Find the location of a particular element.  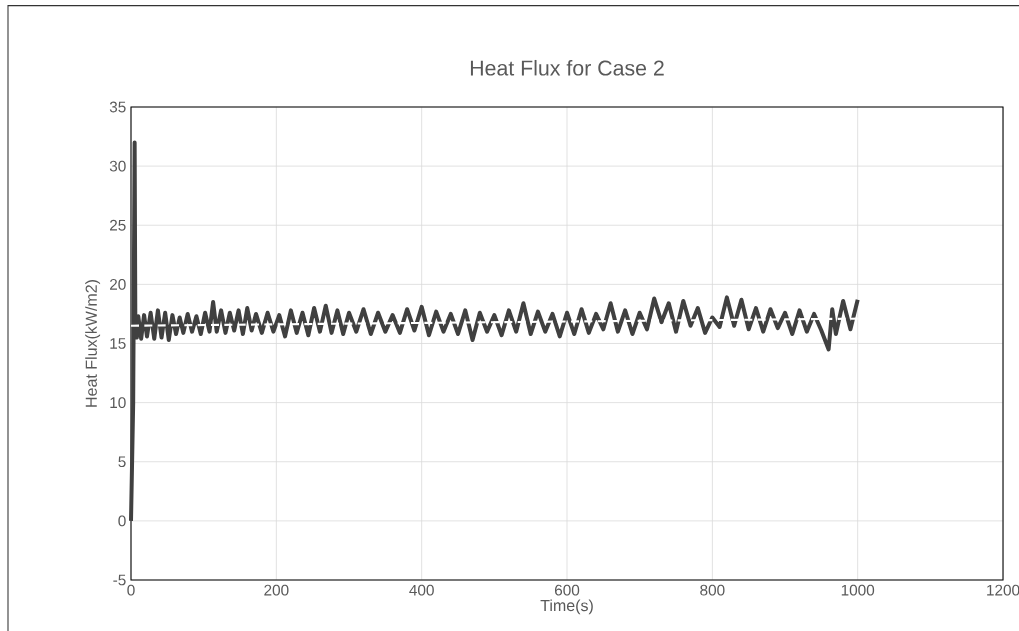

y-tick-label: -5 is located at coordinates (119, 580).